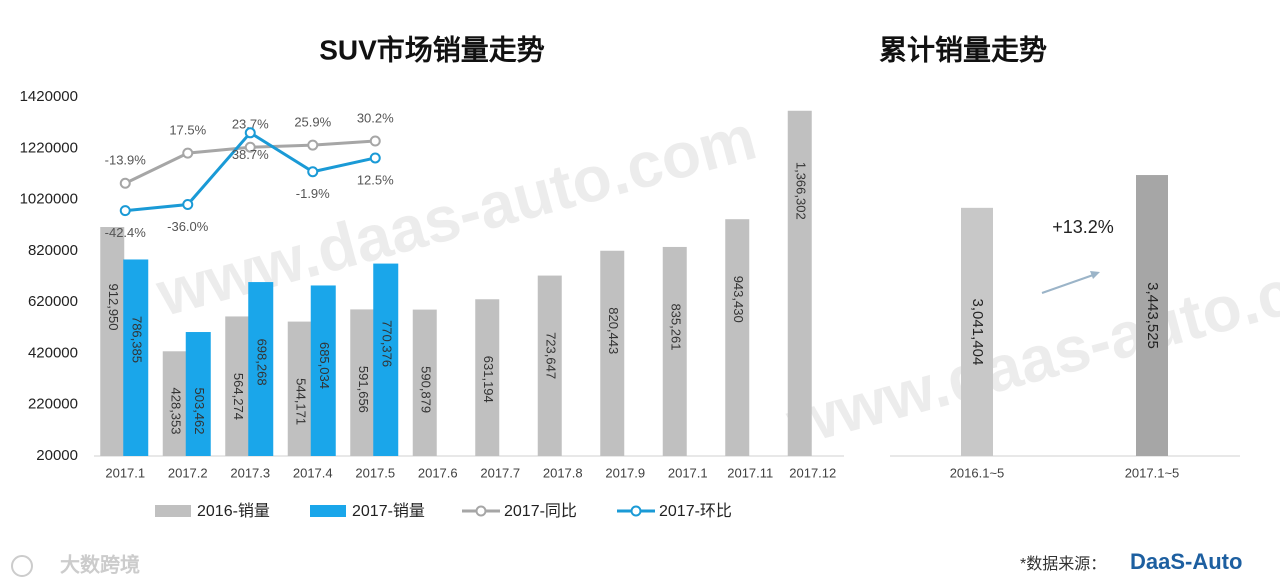 Image resolution: width=1280 pixels, height=587 pixels. I want to click on bar-value-label: 631,194, so click(488, 379).